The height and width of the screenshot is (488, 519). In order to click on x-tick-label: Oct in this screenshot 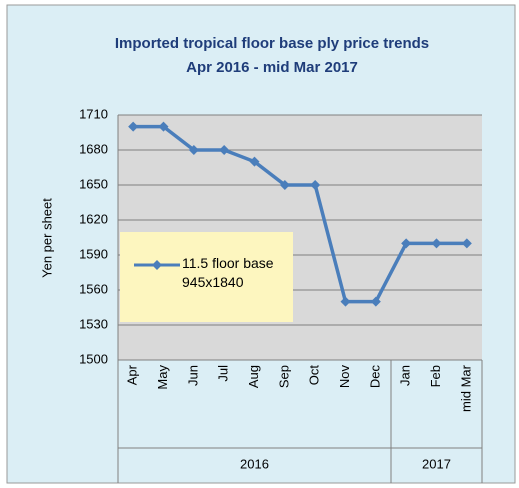, I will do `click(314, 375)`.